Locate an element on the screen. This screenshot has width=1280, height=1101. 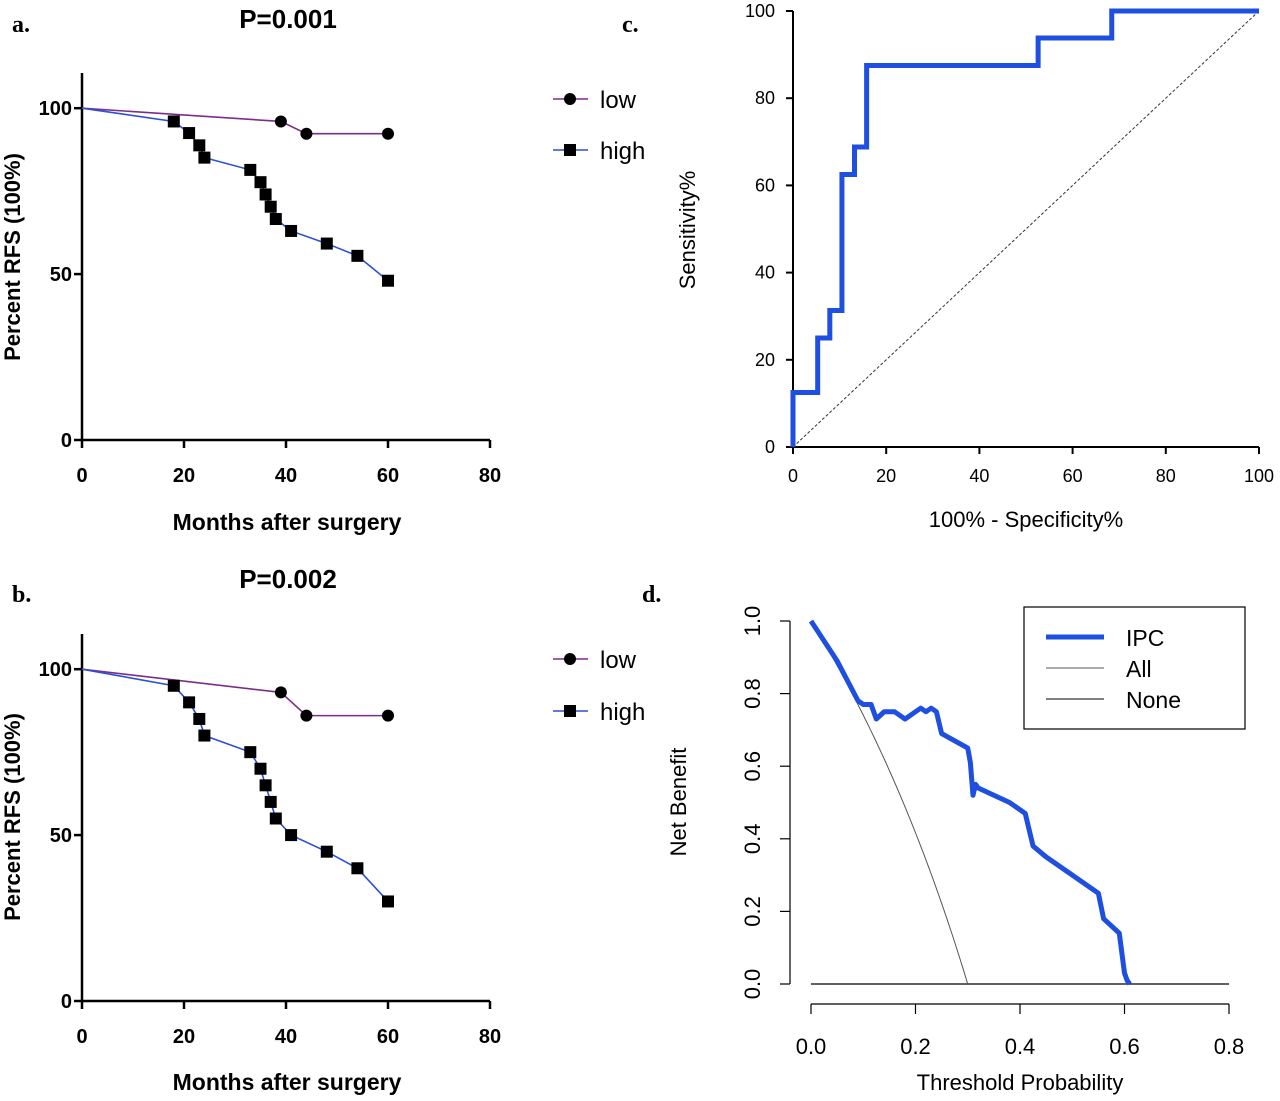
axes-a: 0 20 40 60 80 0 50 100 is located at coordinates (270, 280).